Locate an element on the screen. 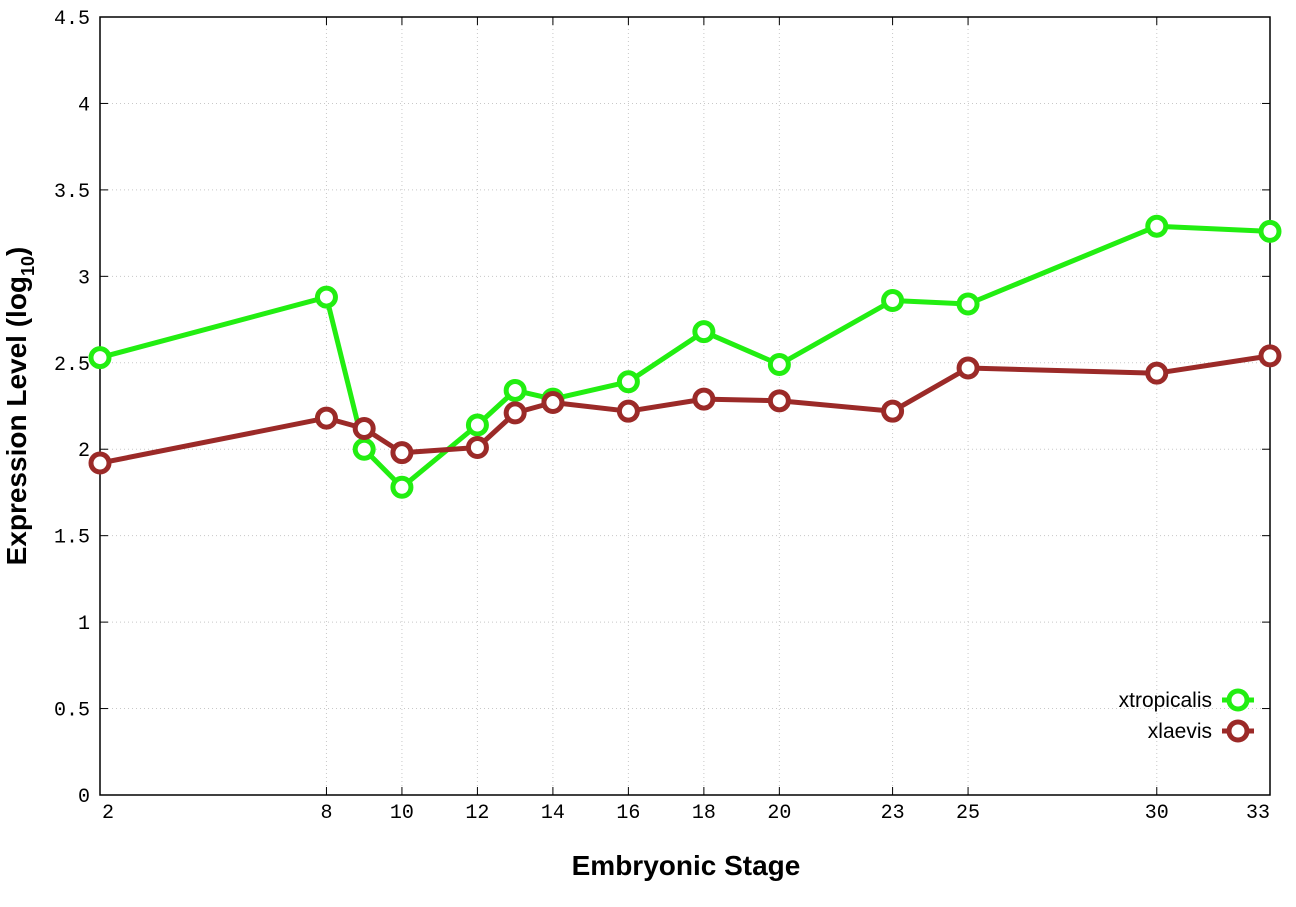 The height and width of the screenshot is (907, 1296). y-axis-title: Expression Level (log10) is located at coordinates (19, 406).